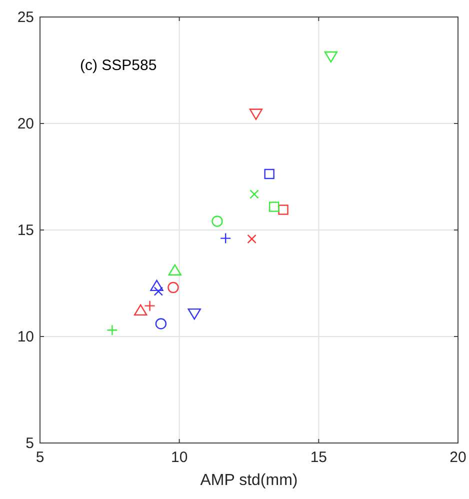  I want to click on x-tick-label: 10, so click(179, 457).